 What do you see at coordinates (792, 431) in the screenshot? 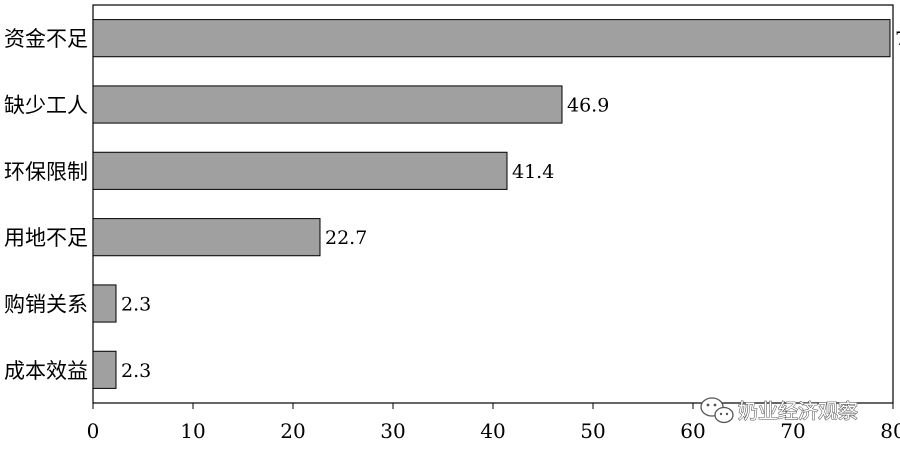
I see `x-tick-label-7: 70` at bounding box center [792, 431].